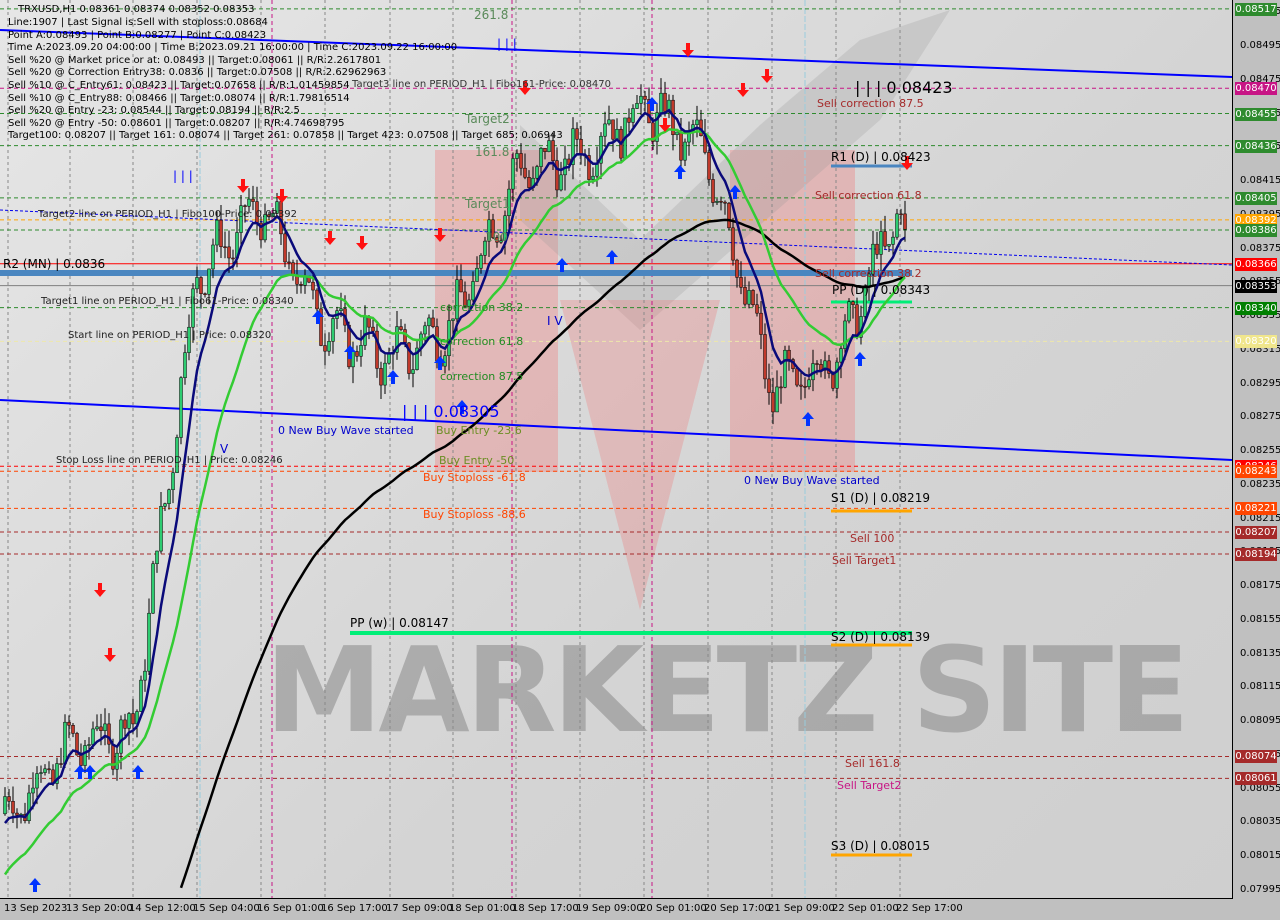 This screenshot has height=920, width=1280. Describe the element at coordinates (801, 908) in the screenshot. I see `time-tick-label: 21 Sep 09:00` at that location.